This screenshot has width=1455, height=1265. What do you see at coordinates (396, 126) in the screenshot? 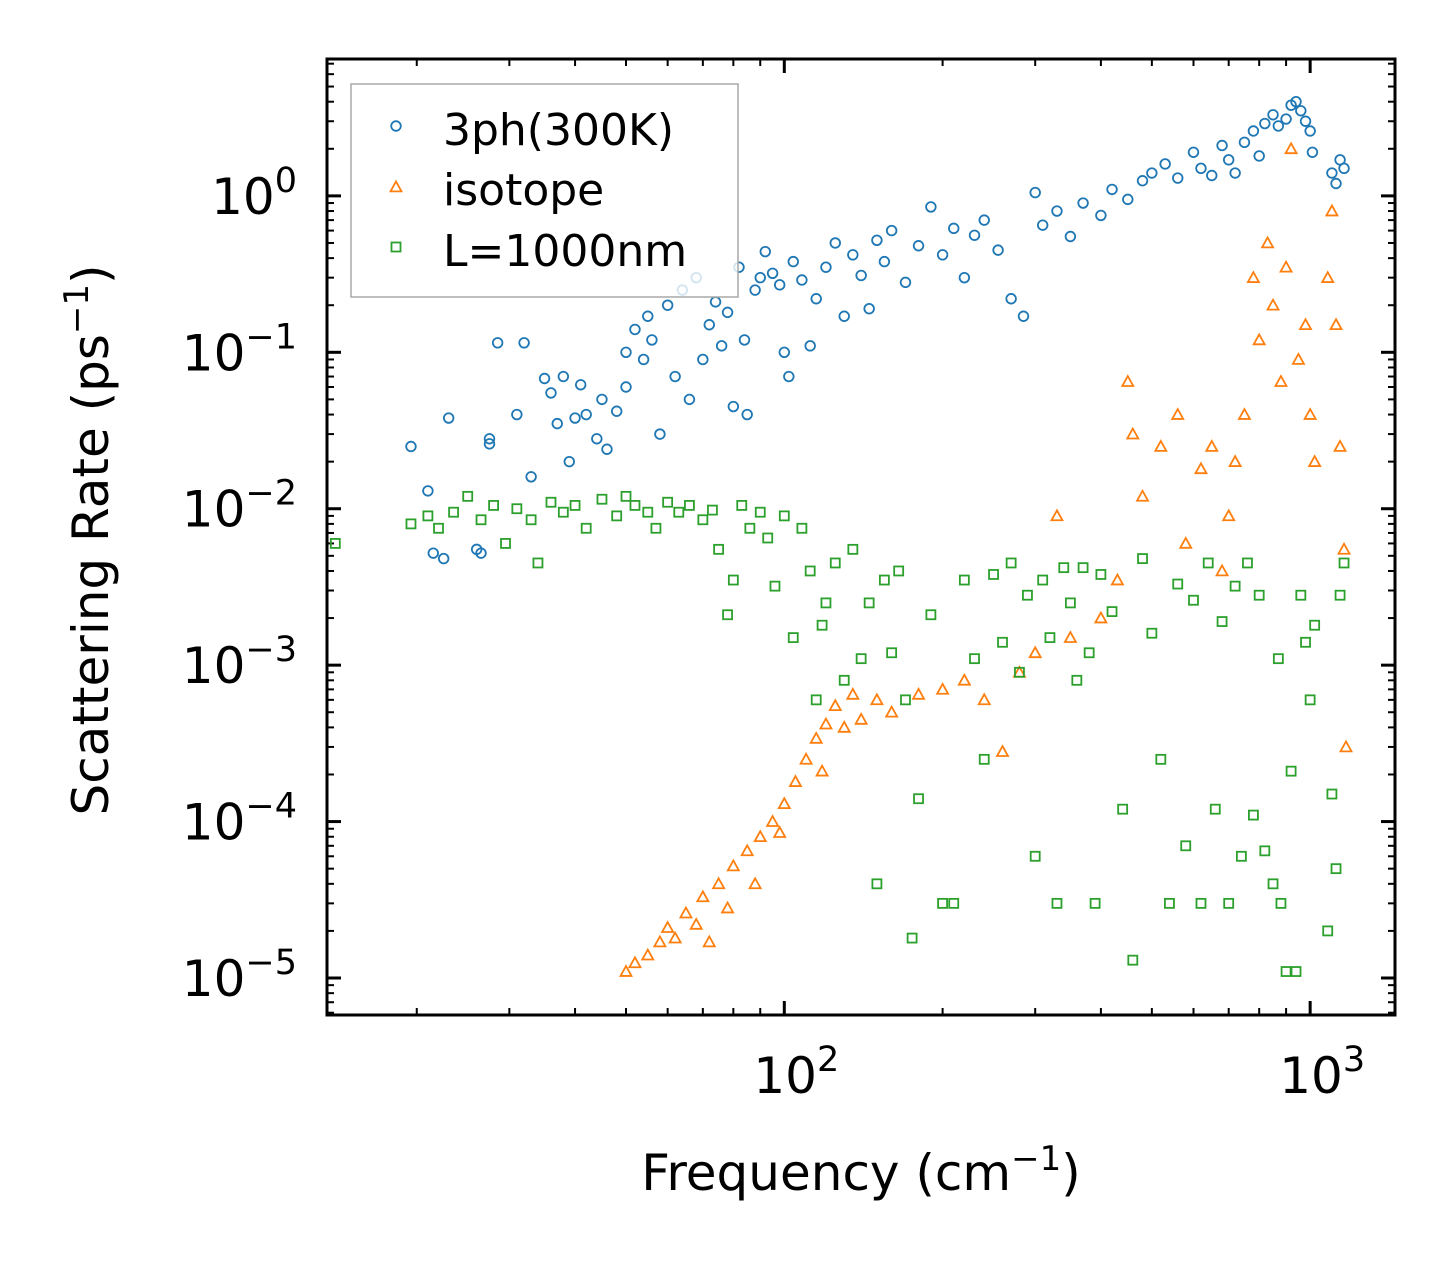
I see `legend-marker-3ph` at bounding box center [396, 126].